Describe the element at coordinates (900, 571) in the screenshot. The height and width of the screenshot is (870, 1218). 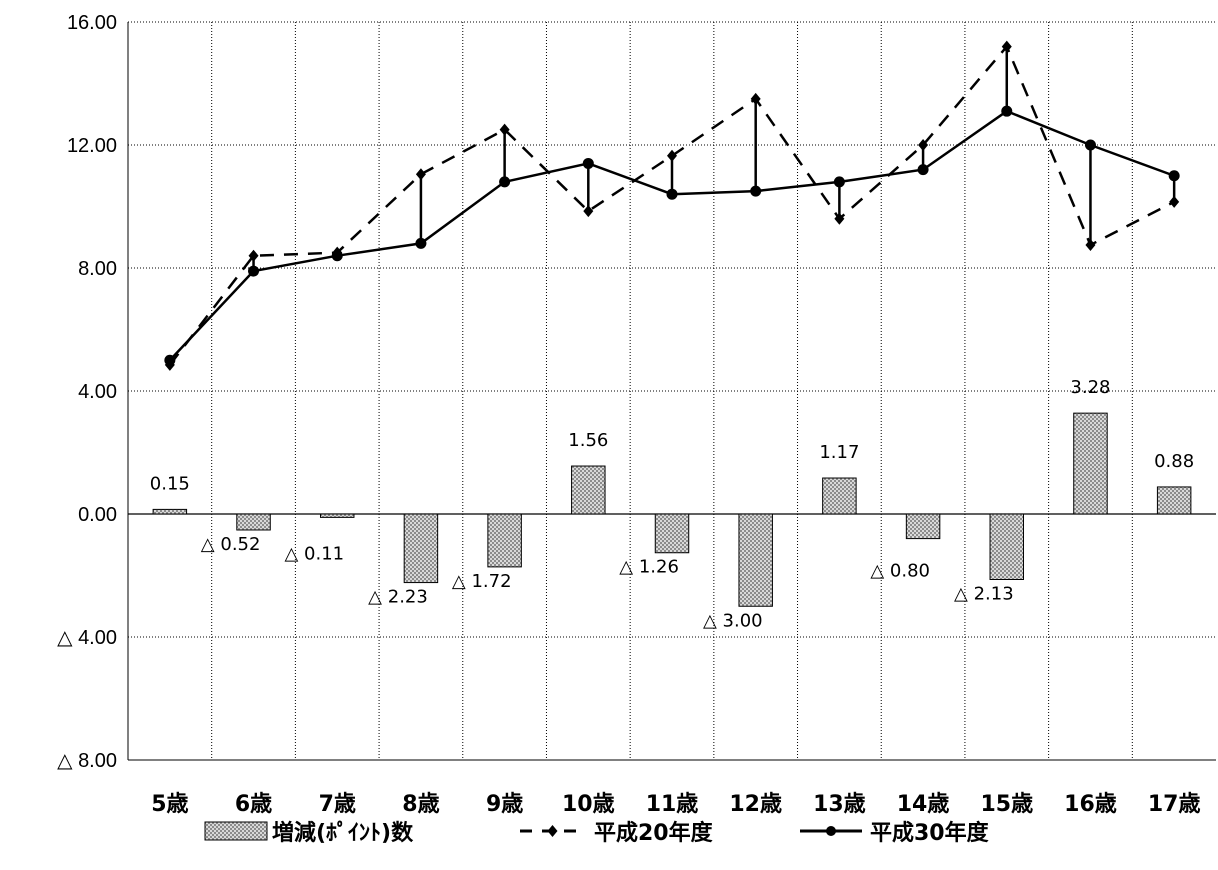
I see `data-label: △ 0.80` at that location.